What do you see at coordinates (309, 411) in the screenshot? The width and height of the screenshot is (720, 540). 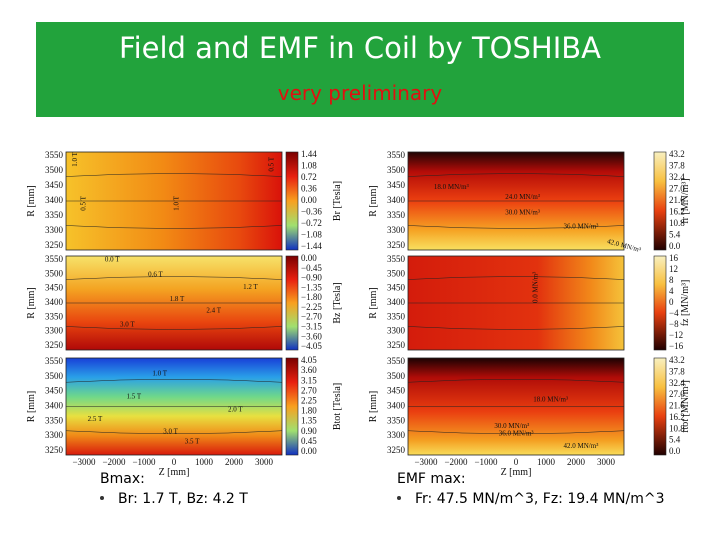 I see `colorbar-tick-label: 1.80` at bounding box center [309, 411].